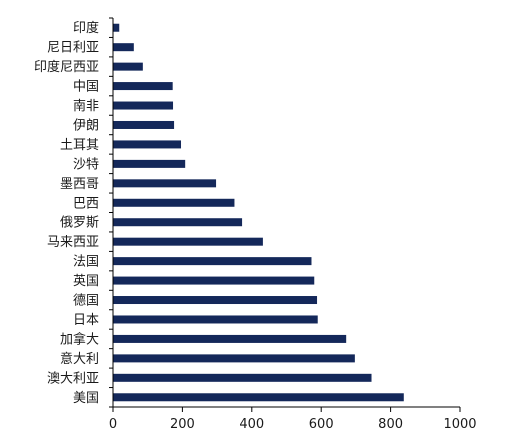 The height and width of the screenshot is (441, 520). Describe the element at coordinates (258, 397) in the screenshot. I see `bar-美国` at that location.